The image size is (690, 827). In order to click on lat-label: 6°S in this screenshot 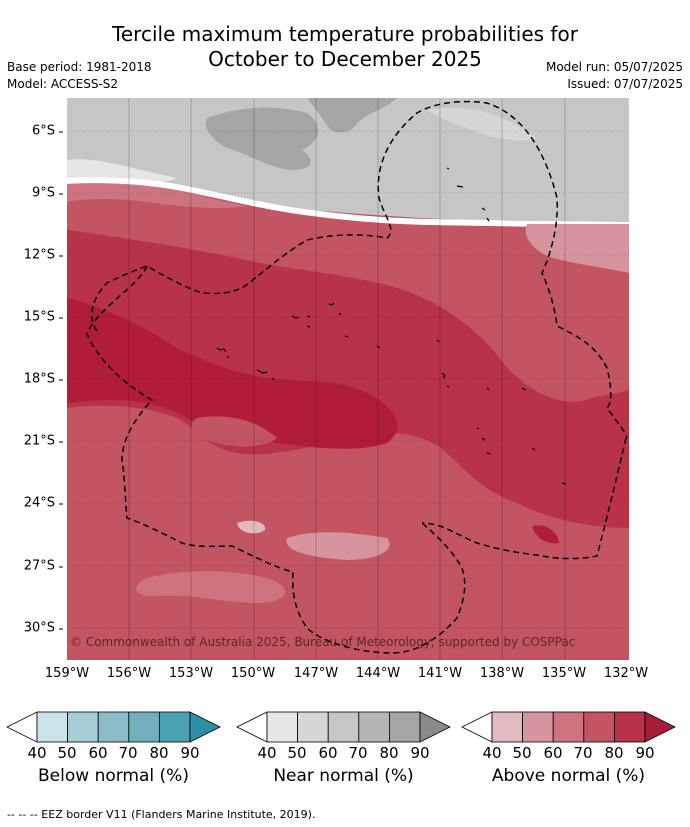, I will do `click(48, 131)`.